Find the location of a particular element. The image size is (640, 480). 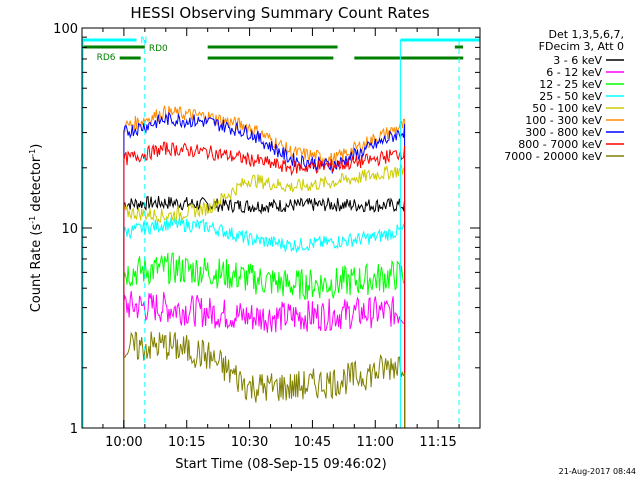

x-tick-label: 10:45 is located at coordinates (312, 442).